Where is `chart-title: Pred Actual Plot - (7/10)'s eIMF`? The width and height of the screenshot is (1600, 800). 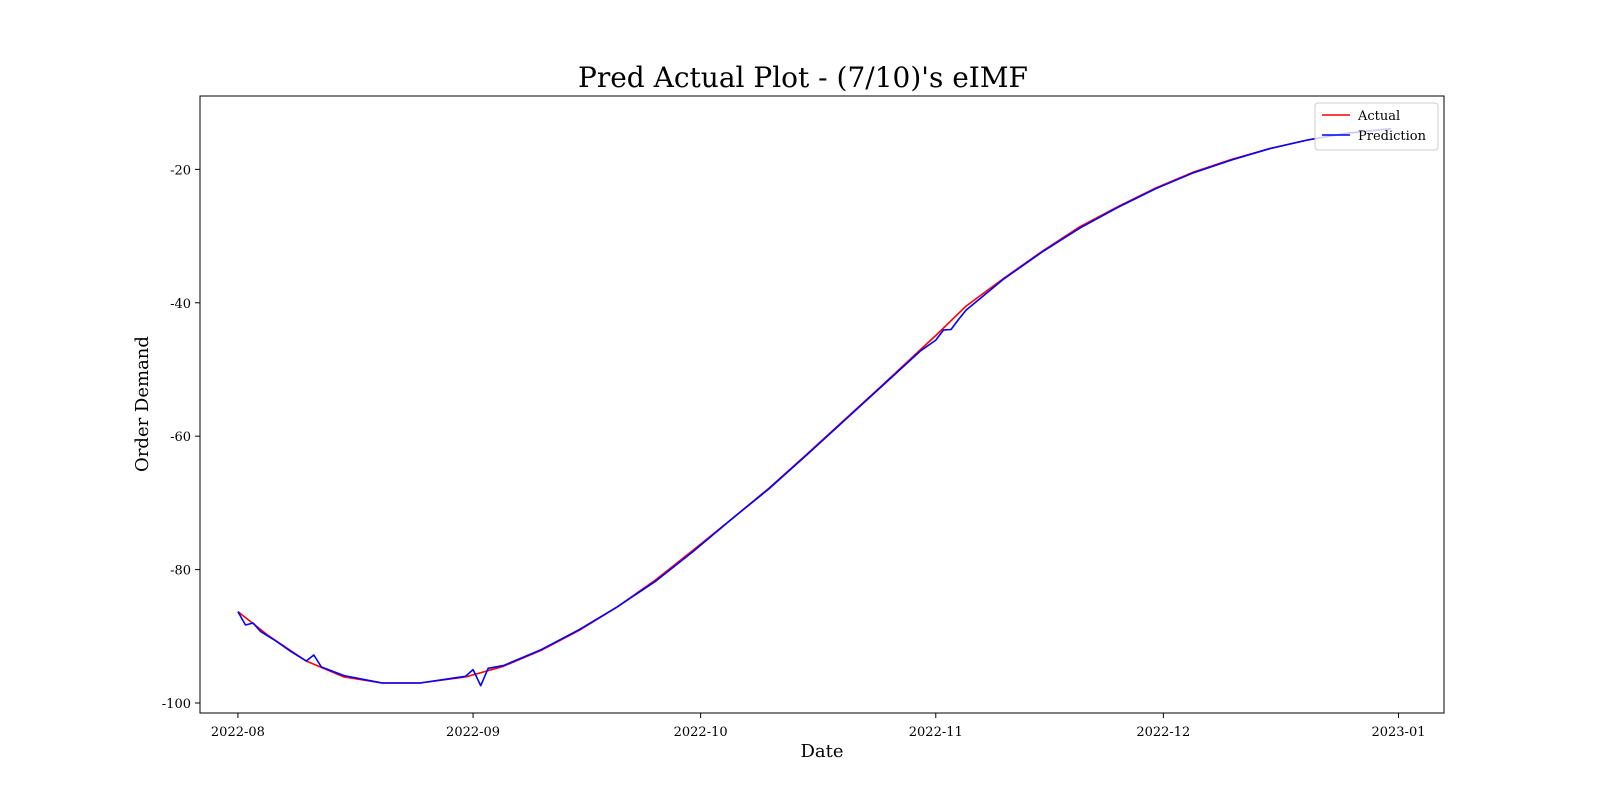
chart-title: Pred Actual Plot - (7/10)'s eIMF is located at coordinates (803, 77).